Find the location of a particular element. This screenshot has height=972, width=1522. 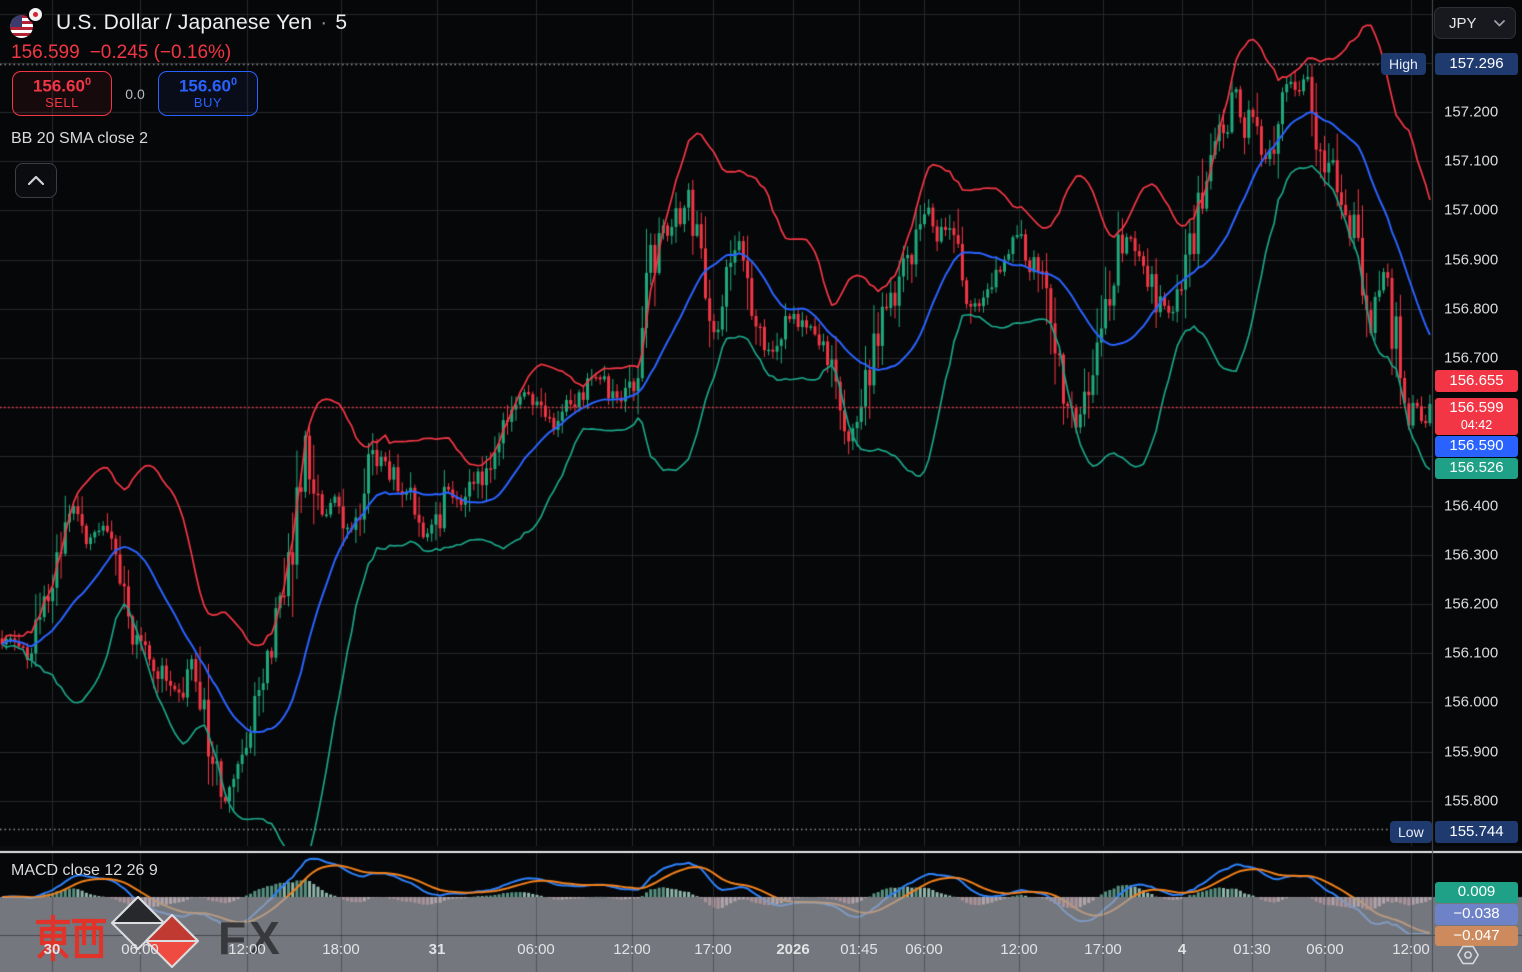

price-axis-label: 156.000 is located at coordinates (1471, 702).